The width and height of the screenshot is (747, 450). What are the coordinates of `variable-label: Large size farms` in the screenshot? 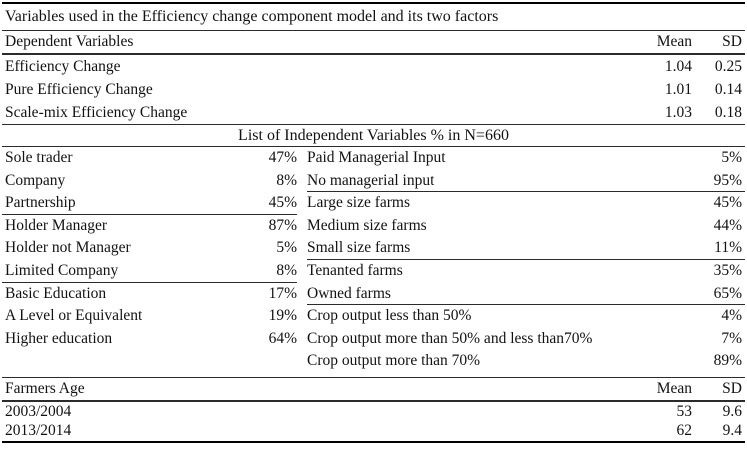 It's located at (358, 203).